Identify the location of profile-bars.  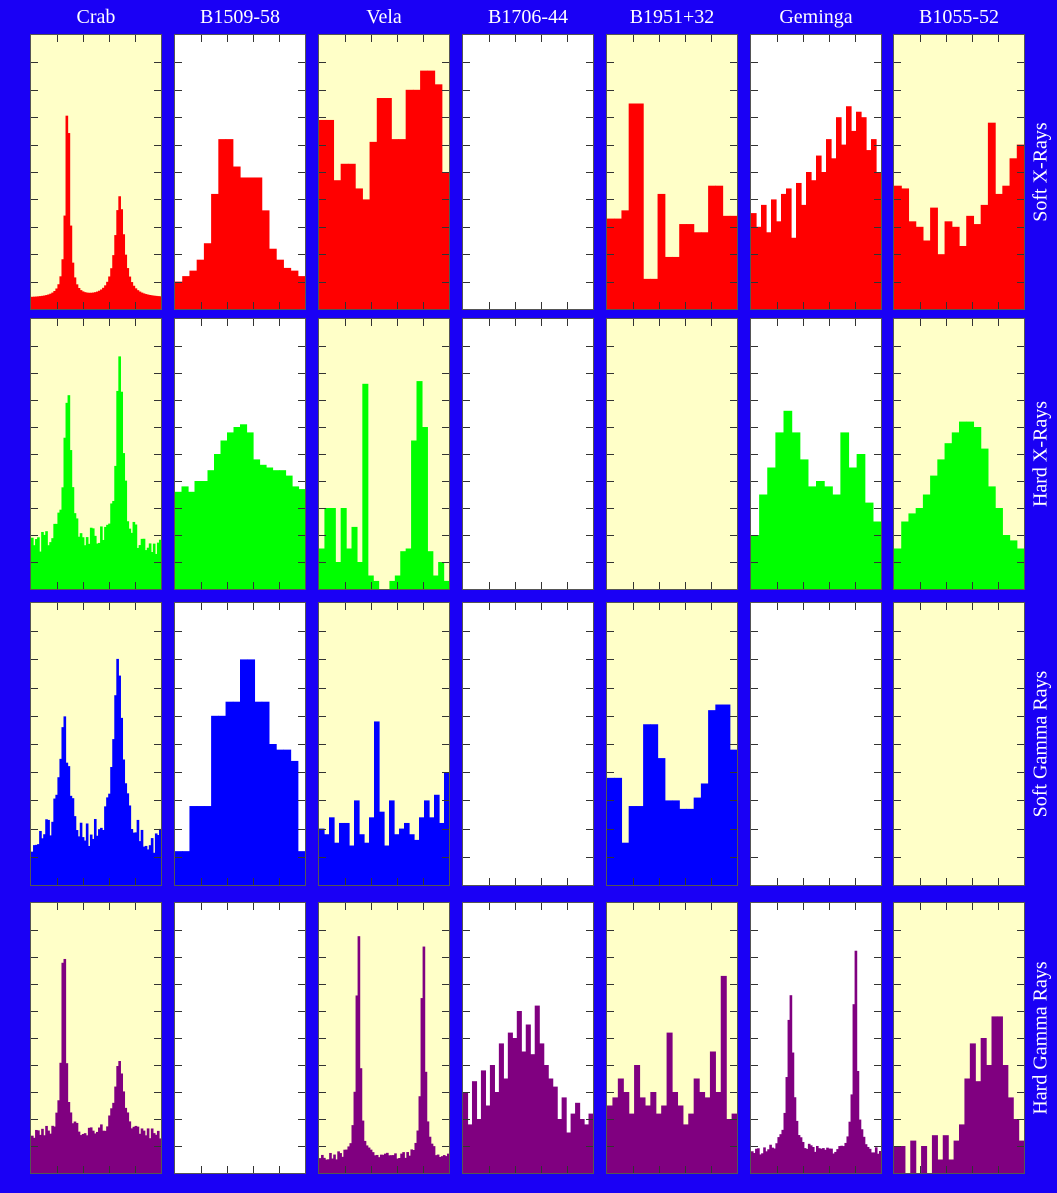
(672, 794).